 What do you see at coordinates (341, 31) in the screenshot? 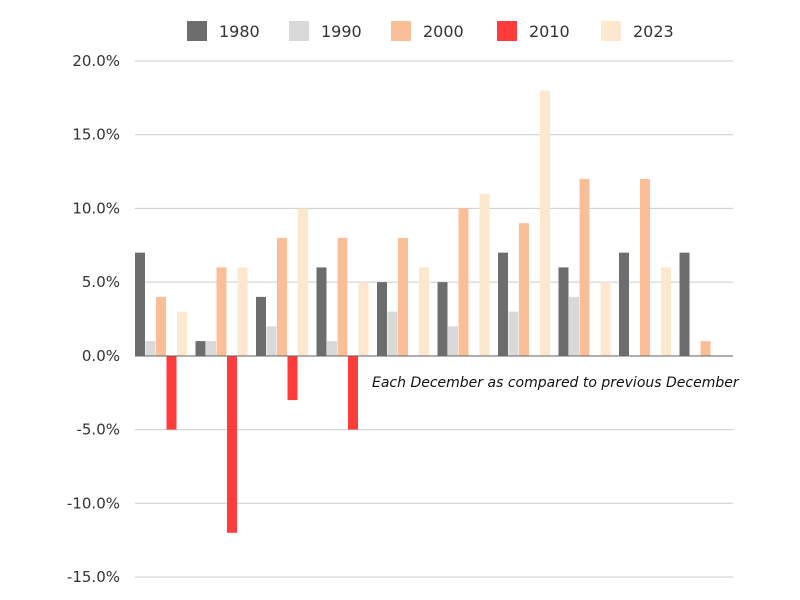
I see `legend-label: 1990` at bounding box center [341, 31].